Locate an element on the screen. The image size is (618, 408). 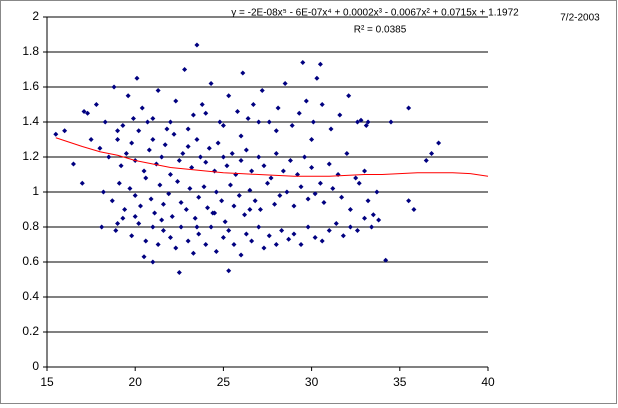
y-tick-label: 0.6 is located at coordinates (30, 261).